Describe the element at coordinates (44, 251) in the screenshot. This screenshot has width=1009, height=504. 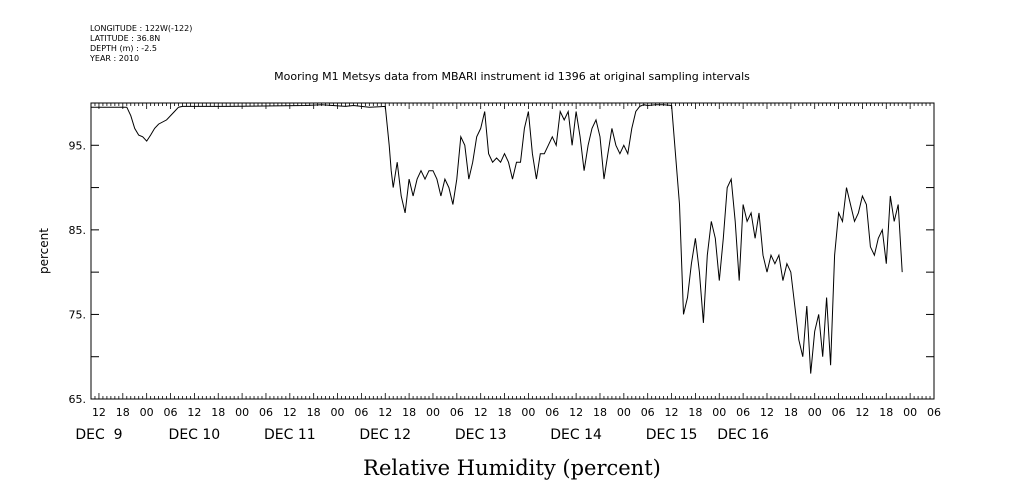
I see `y-axis-label: percent` at that location.